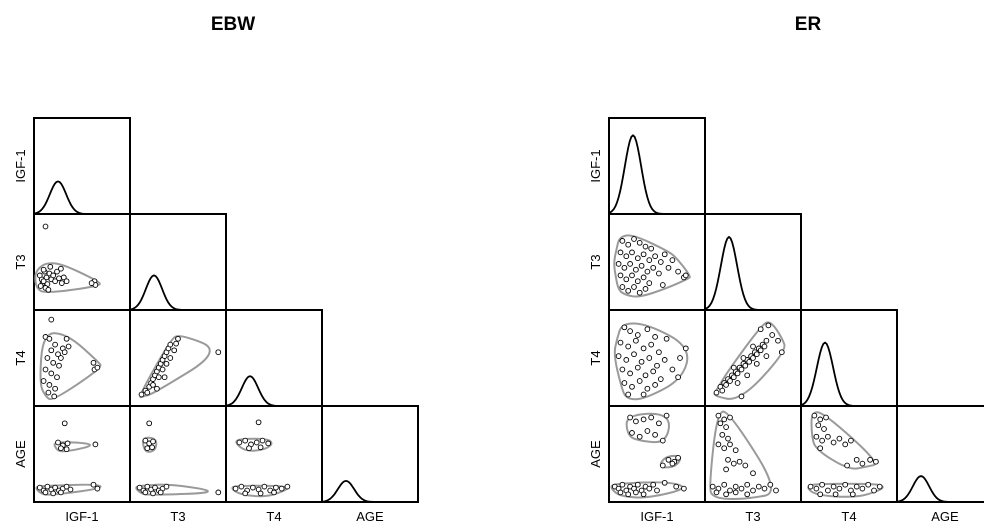  What do you see at coordinates (849, 358) in the screenshot?
I see `panel-frame-t4-t4` at bounding box center [849, 358].